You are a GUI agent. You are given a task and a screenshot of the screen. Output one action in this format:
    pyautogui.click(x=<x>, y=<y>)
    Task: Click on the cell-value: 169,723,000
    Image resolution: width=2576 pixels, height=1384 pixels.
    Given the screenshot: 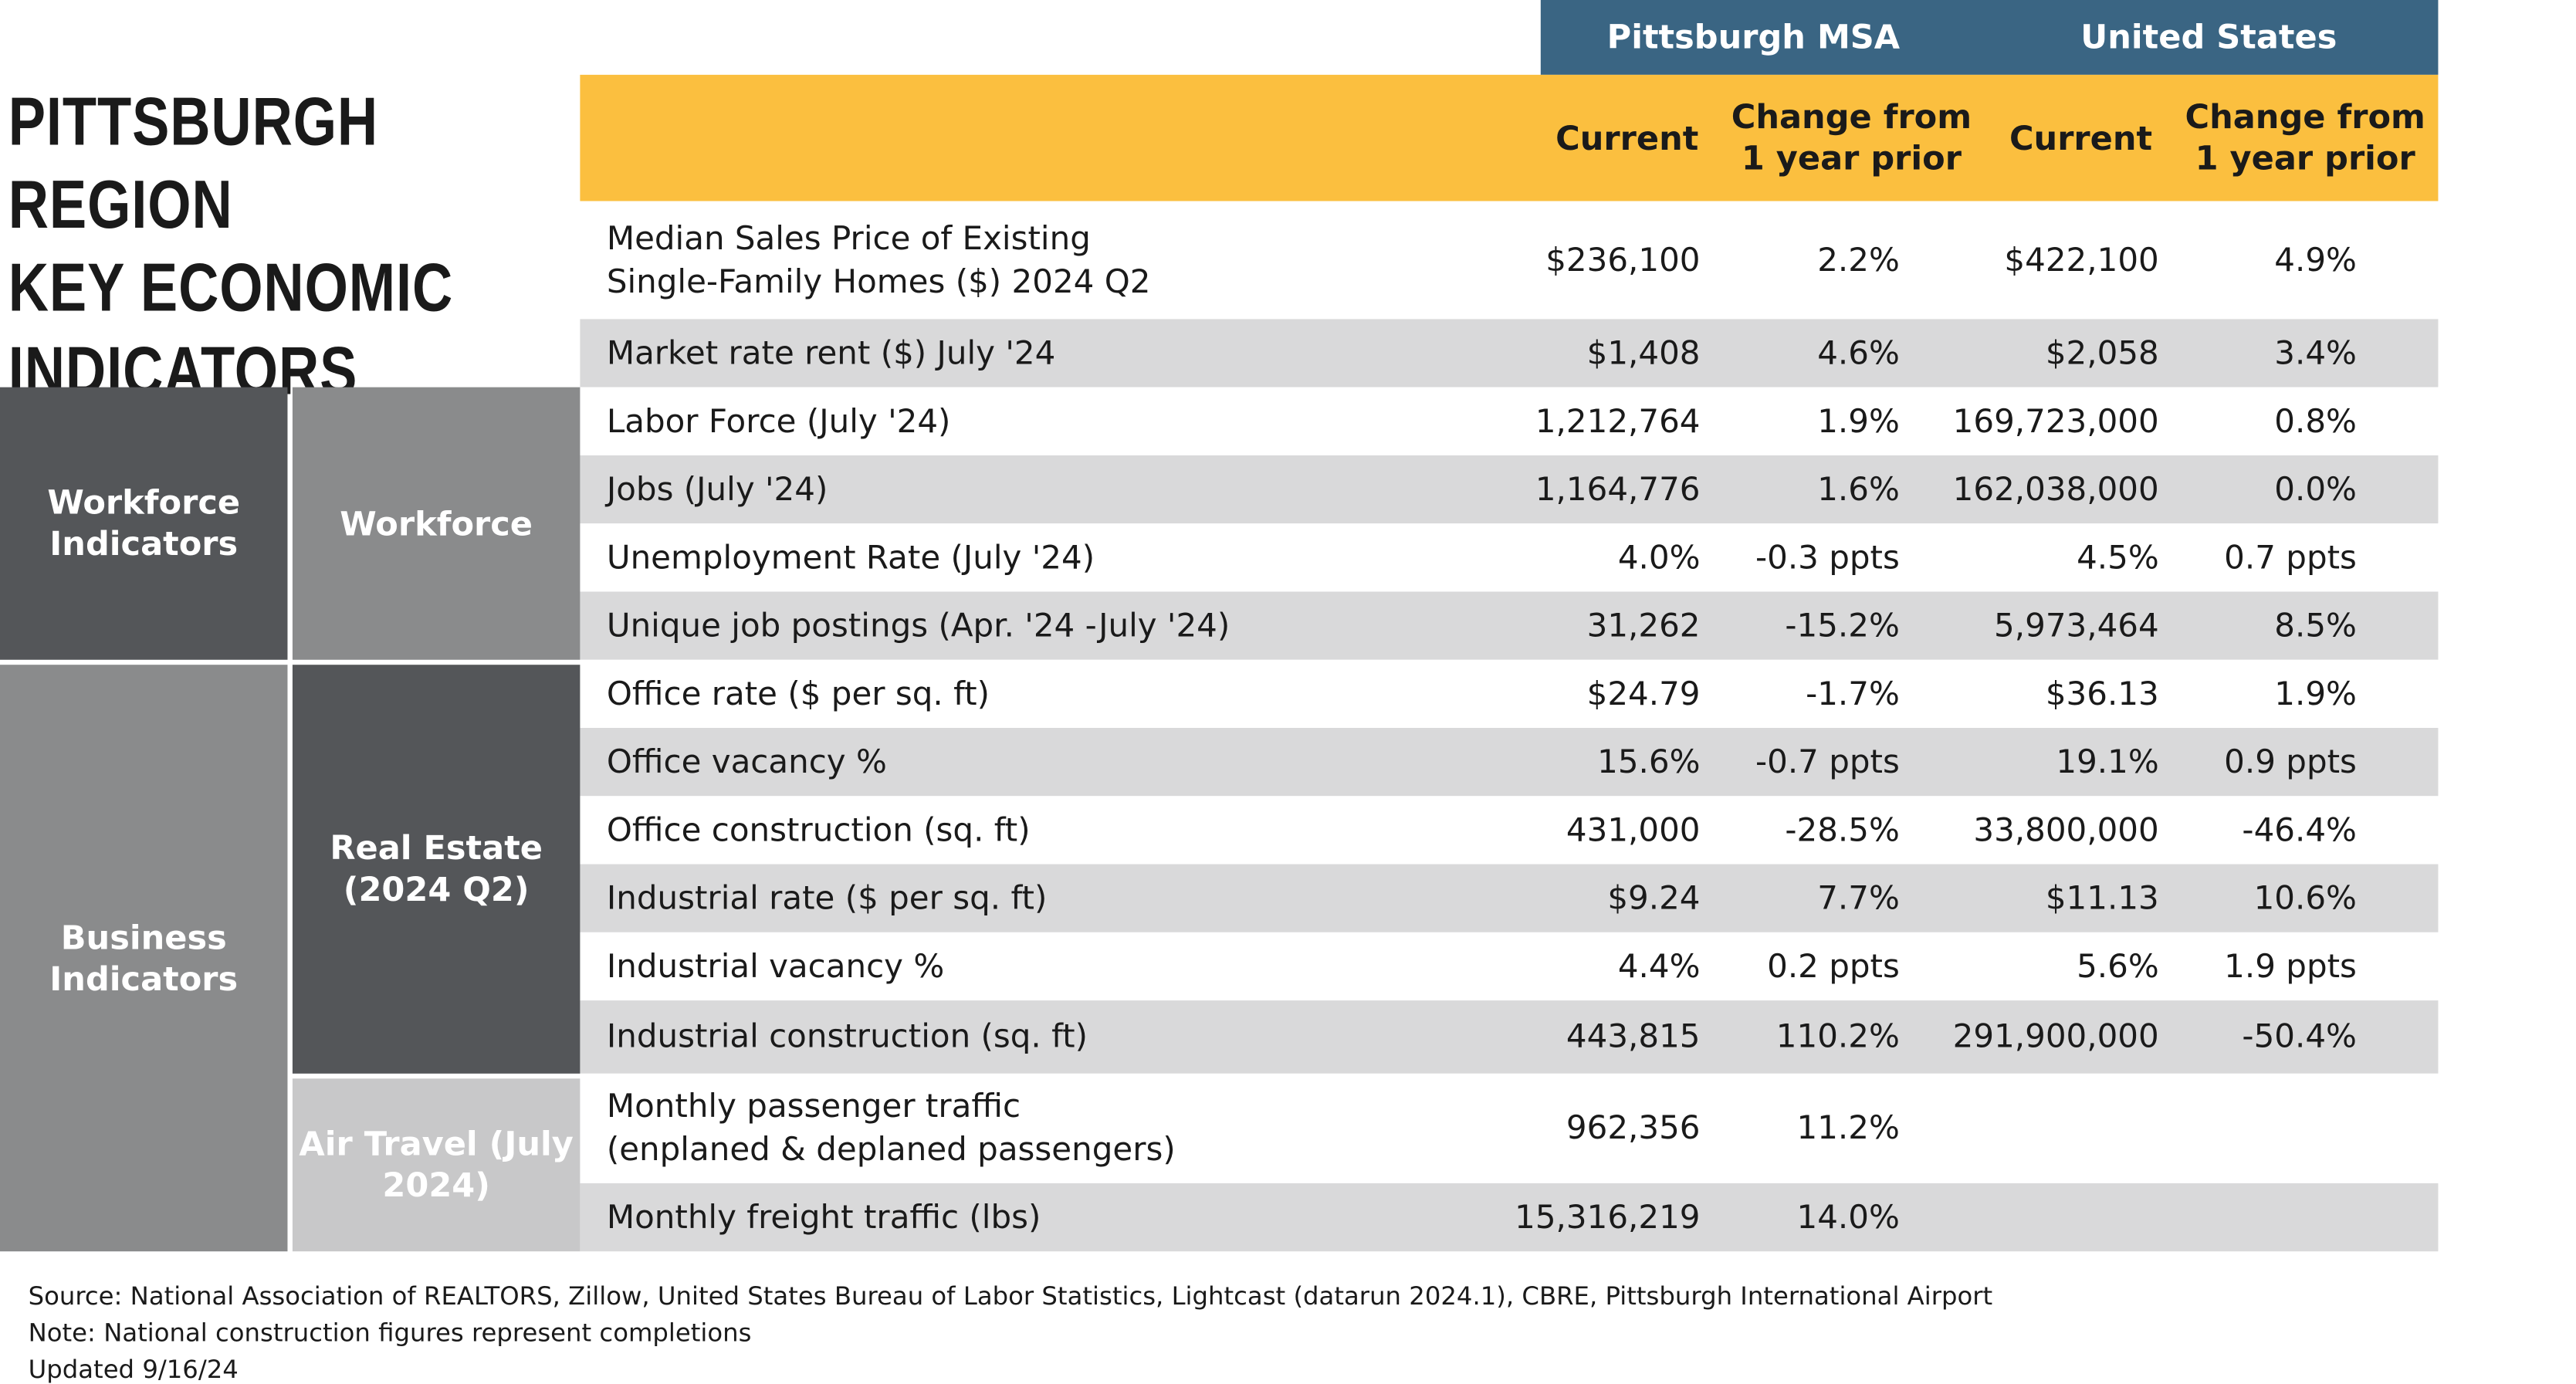 What is the action you would take?
    pyautogui.click(x=2055, y=421)
    